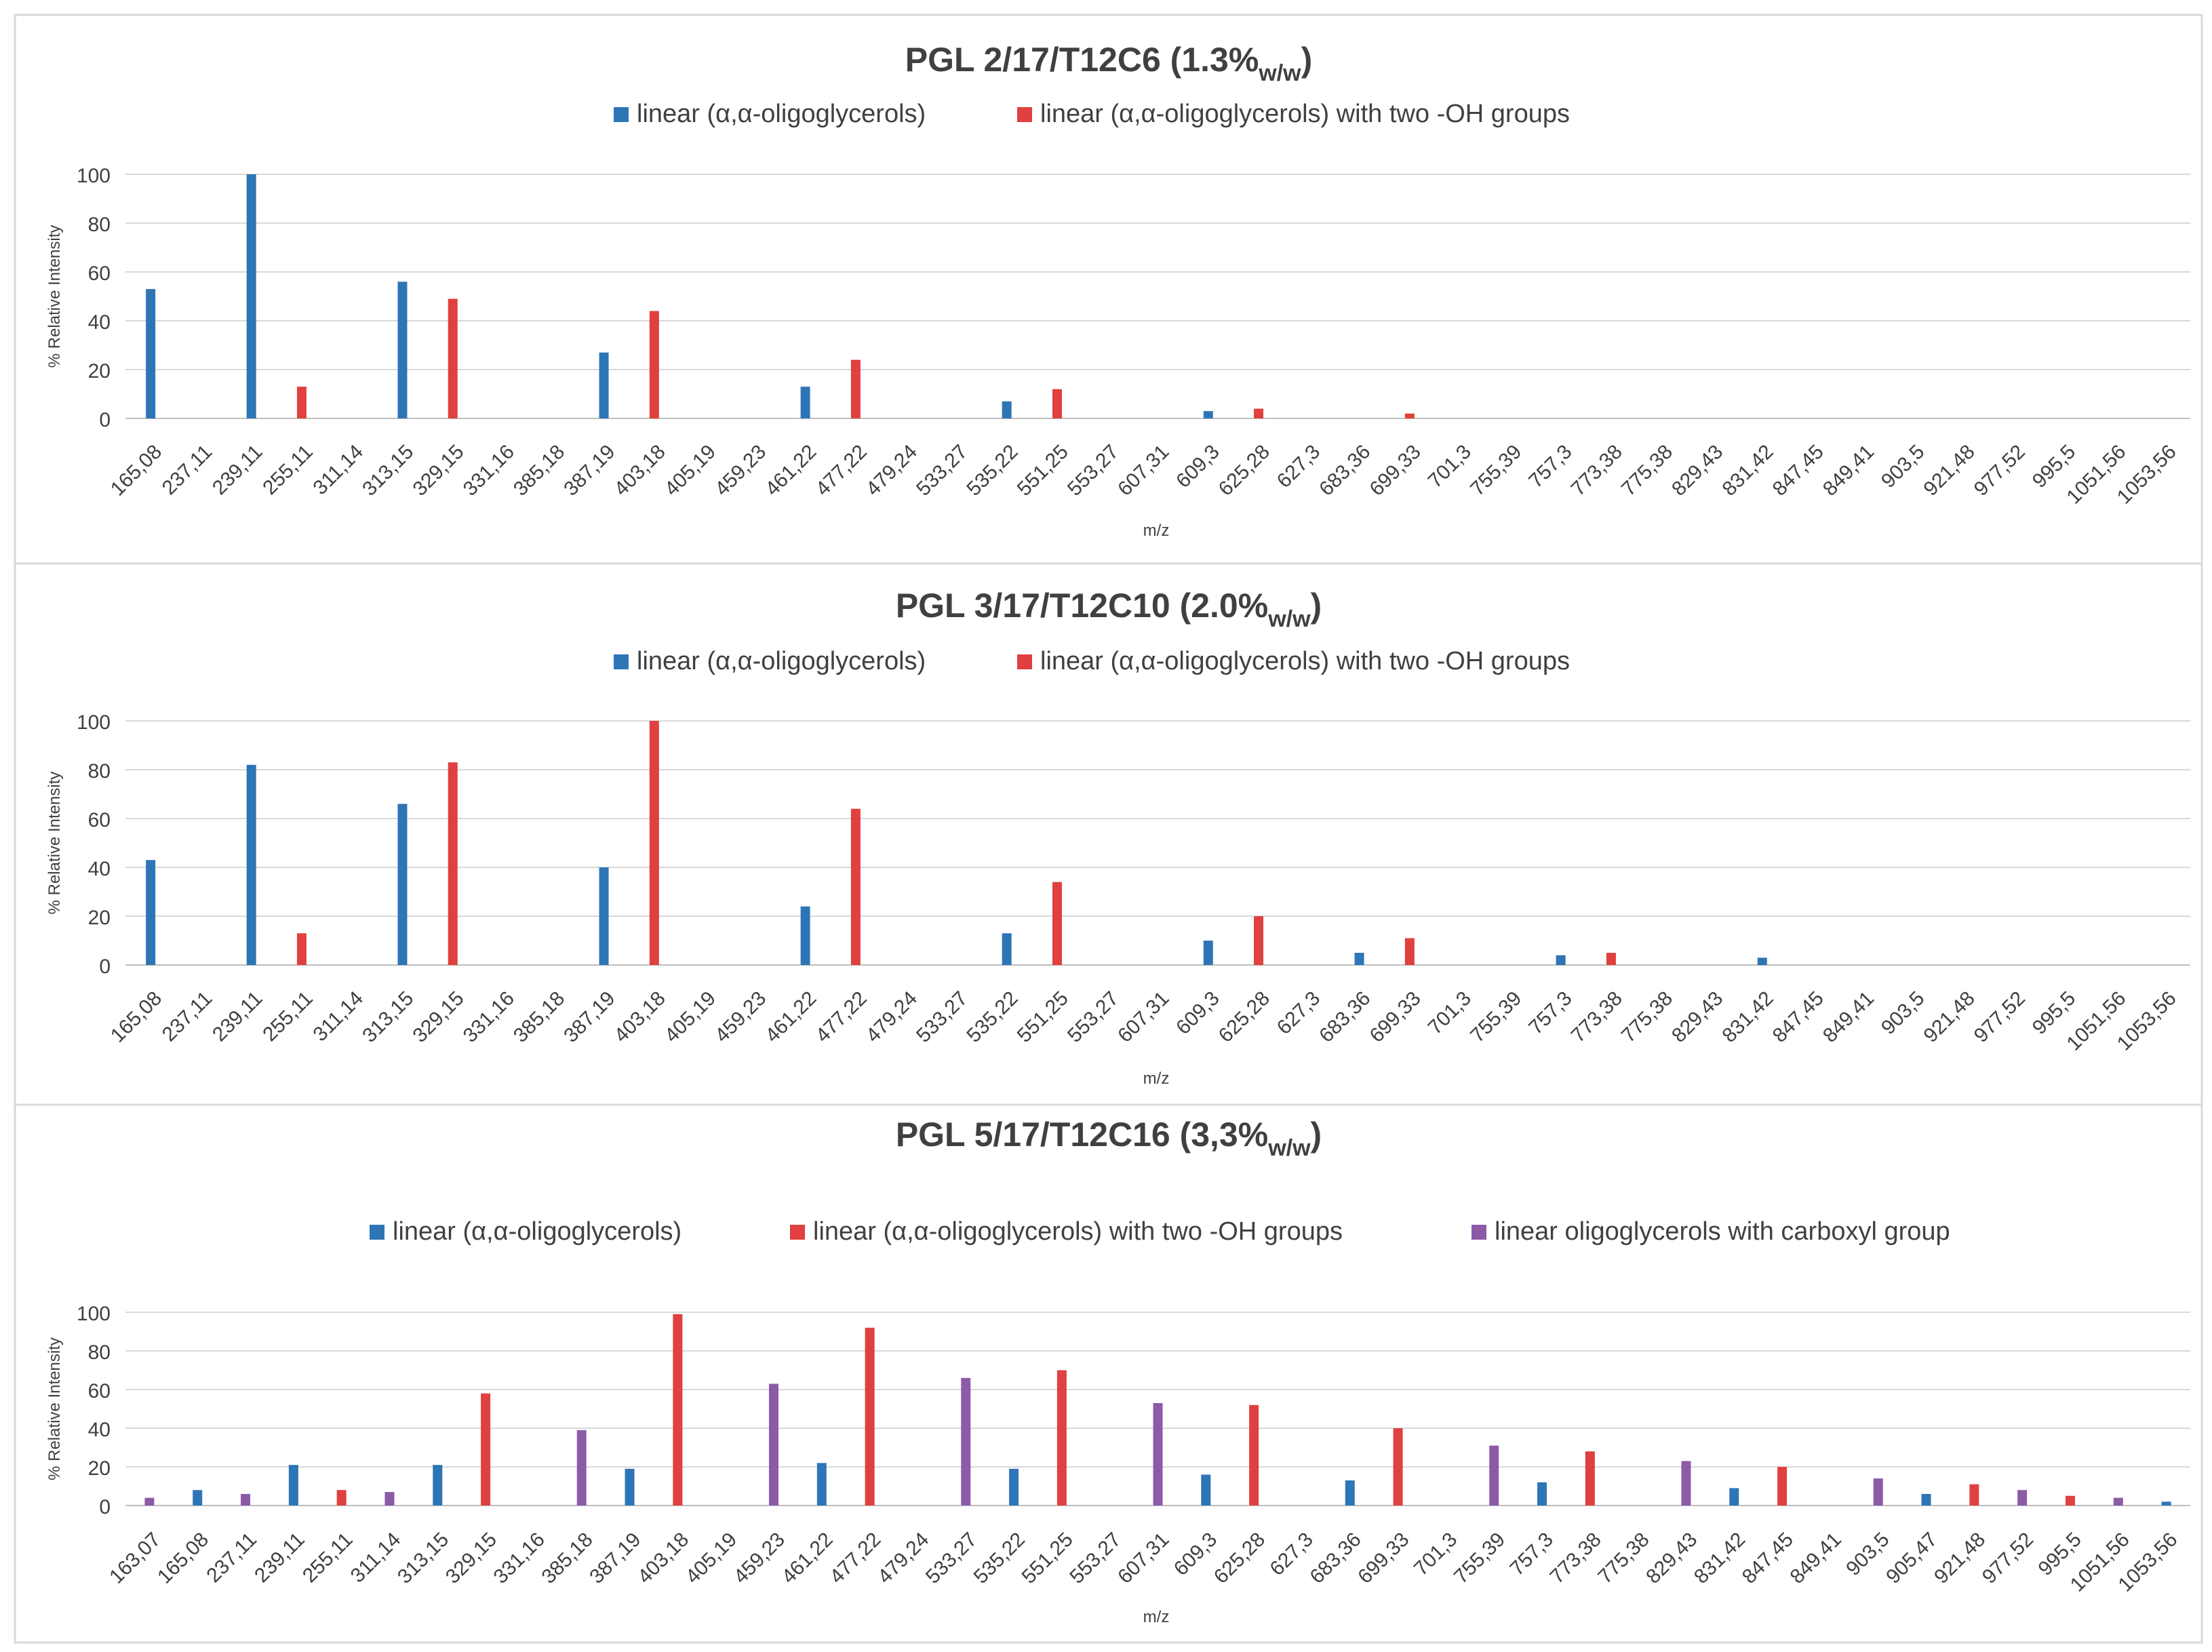 The height and width of the screenshot is (1652, 2212). Describe the element at coordinates (782, 661) in the screenshot. I see `legend-label: linear (α,α-oligoglycerols)` at that location.